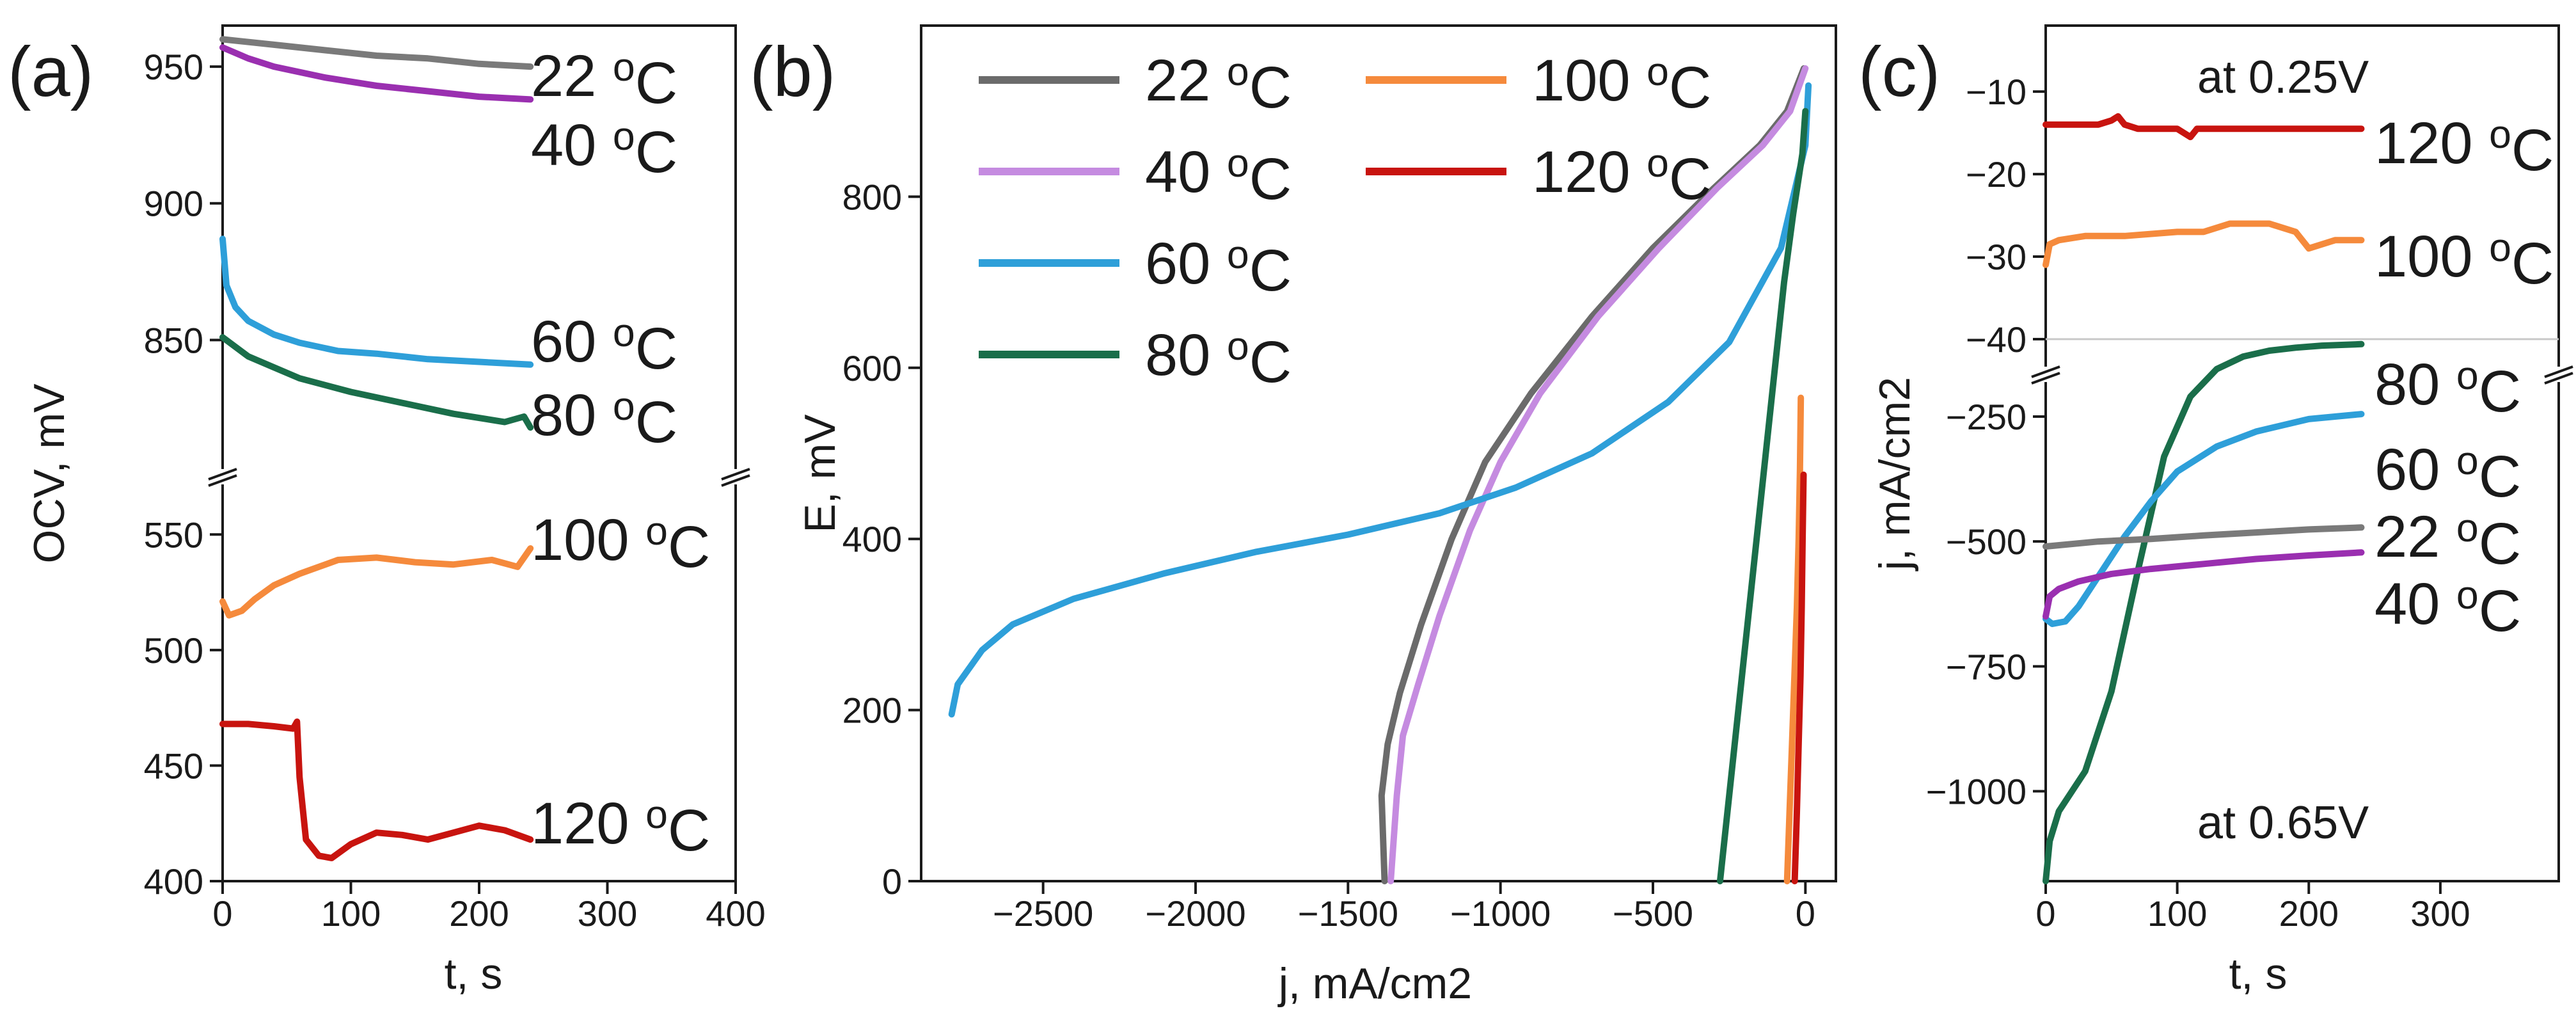  Describe the element at coordinates (1043, 913) in the screenshot. I see `panel-b-xtick-label: −2500` at that location.